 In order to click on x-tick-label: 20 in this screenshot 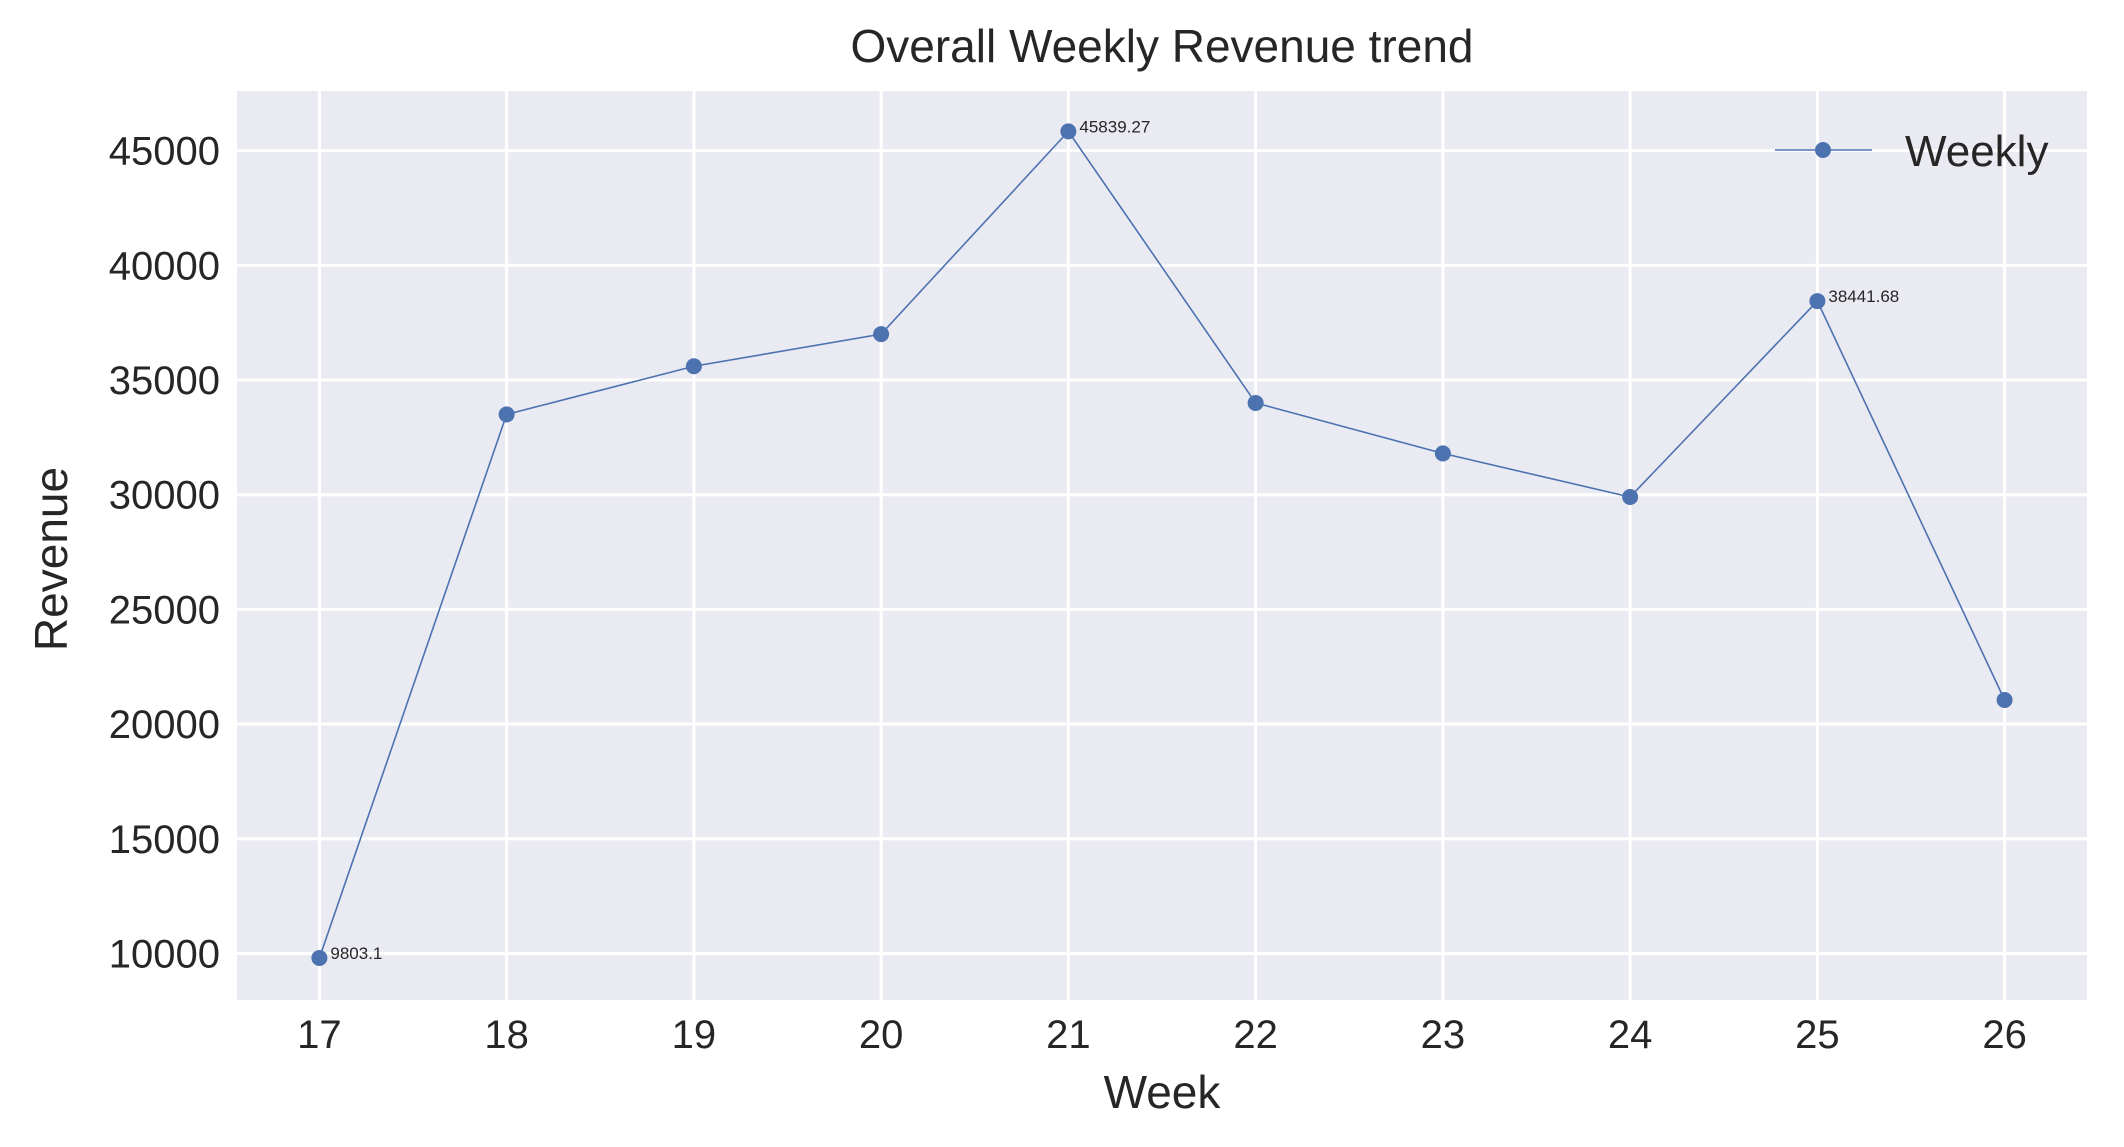, I will do `click(881, 1035)`.